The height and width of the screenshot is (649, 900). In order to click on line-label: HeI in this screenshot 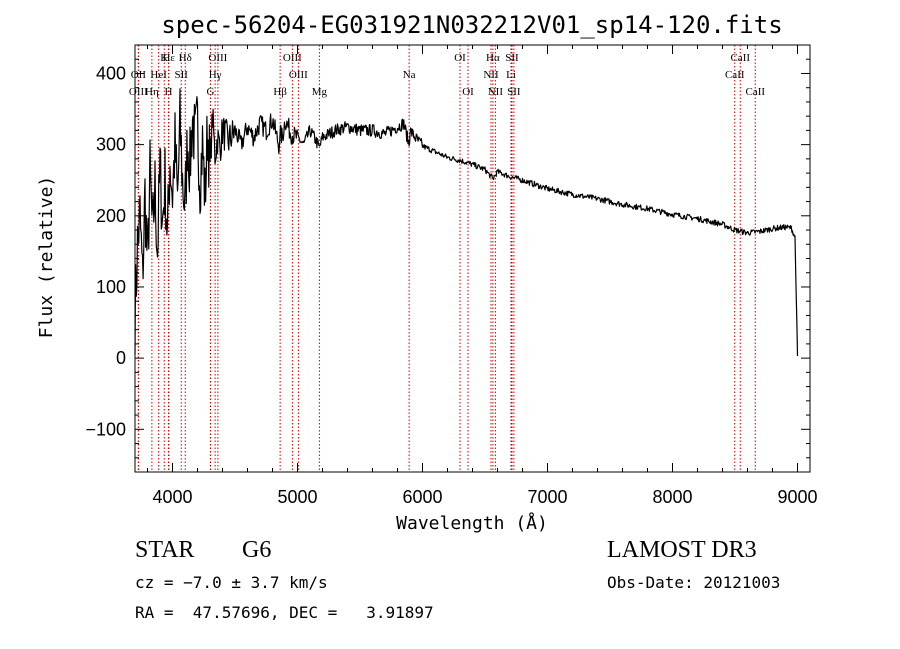, I will do `click(158, 75)`.